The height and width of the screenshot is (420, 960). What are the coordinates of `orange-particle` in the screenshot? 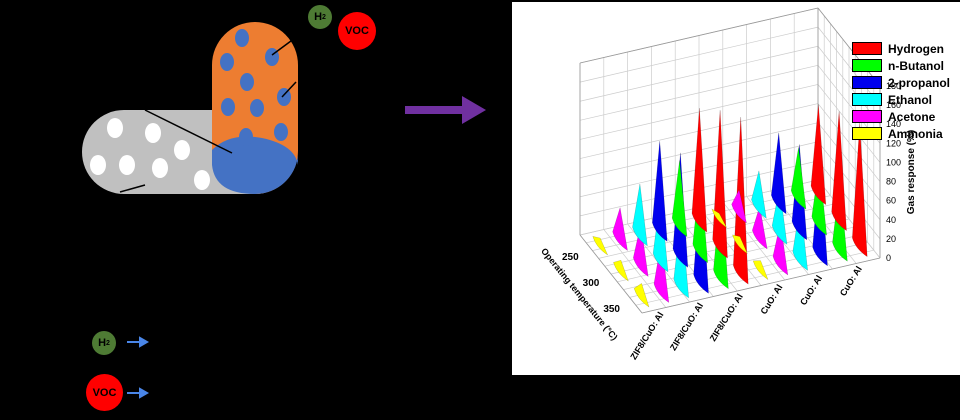 It's located at (255, 108).